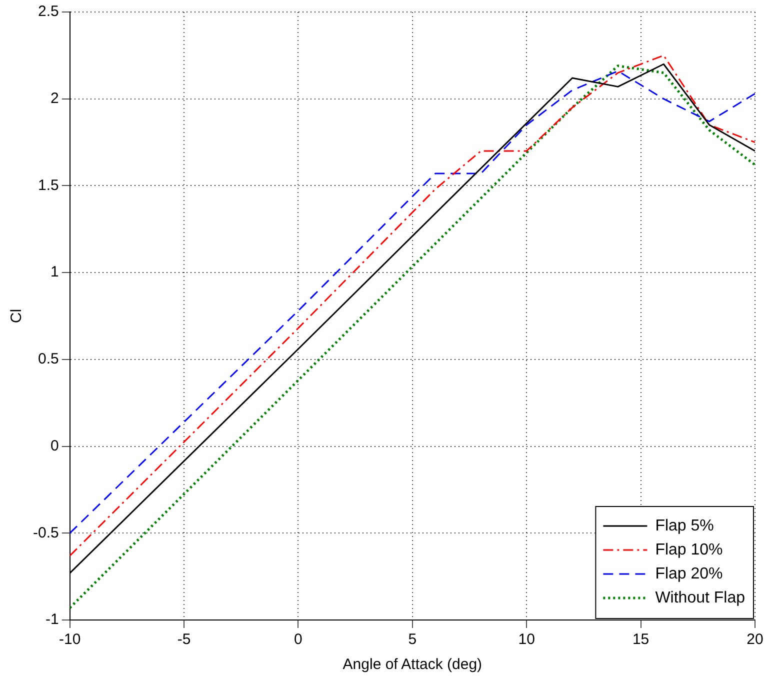  I want to click on y-tick-label: 2, so click(54, 98).